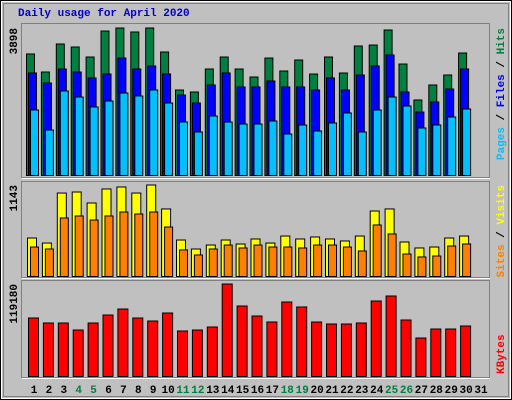 The width and height of the screenshot is (512, 400). I want to click on x-tick-label: 15, so click(243, 391).